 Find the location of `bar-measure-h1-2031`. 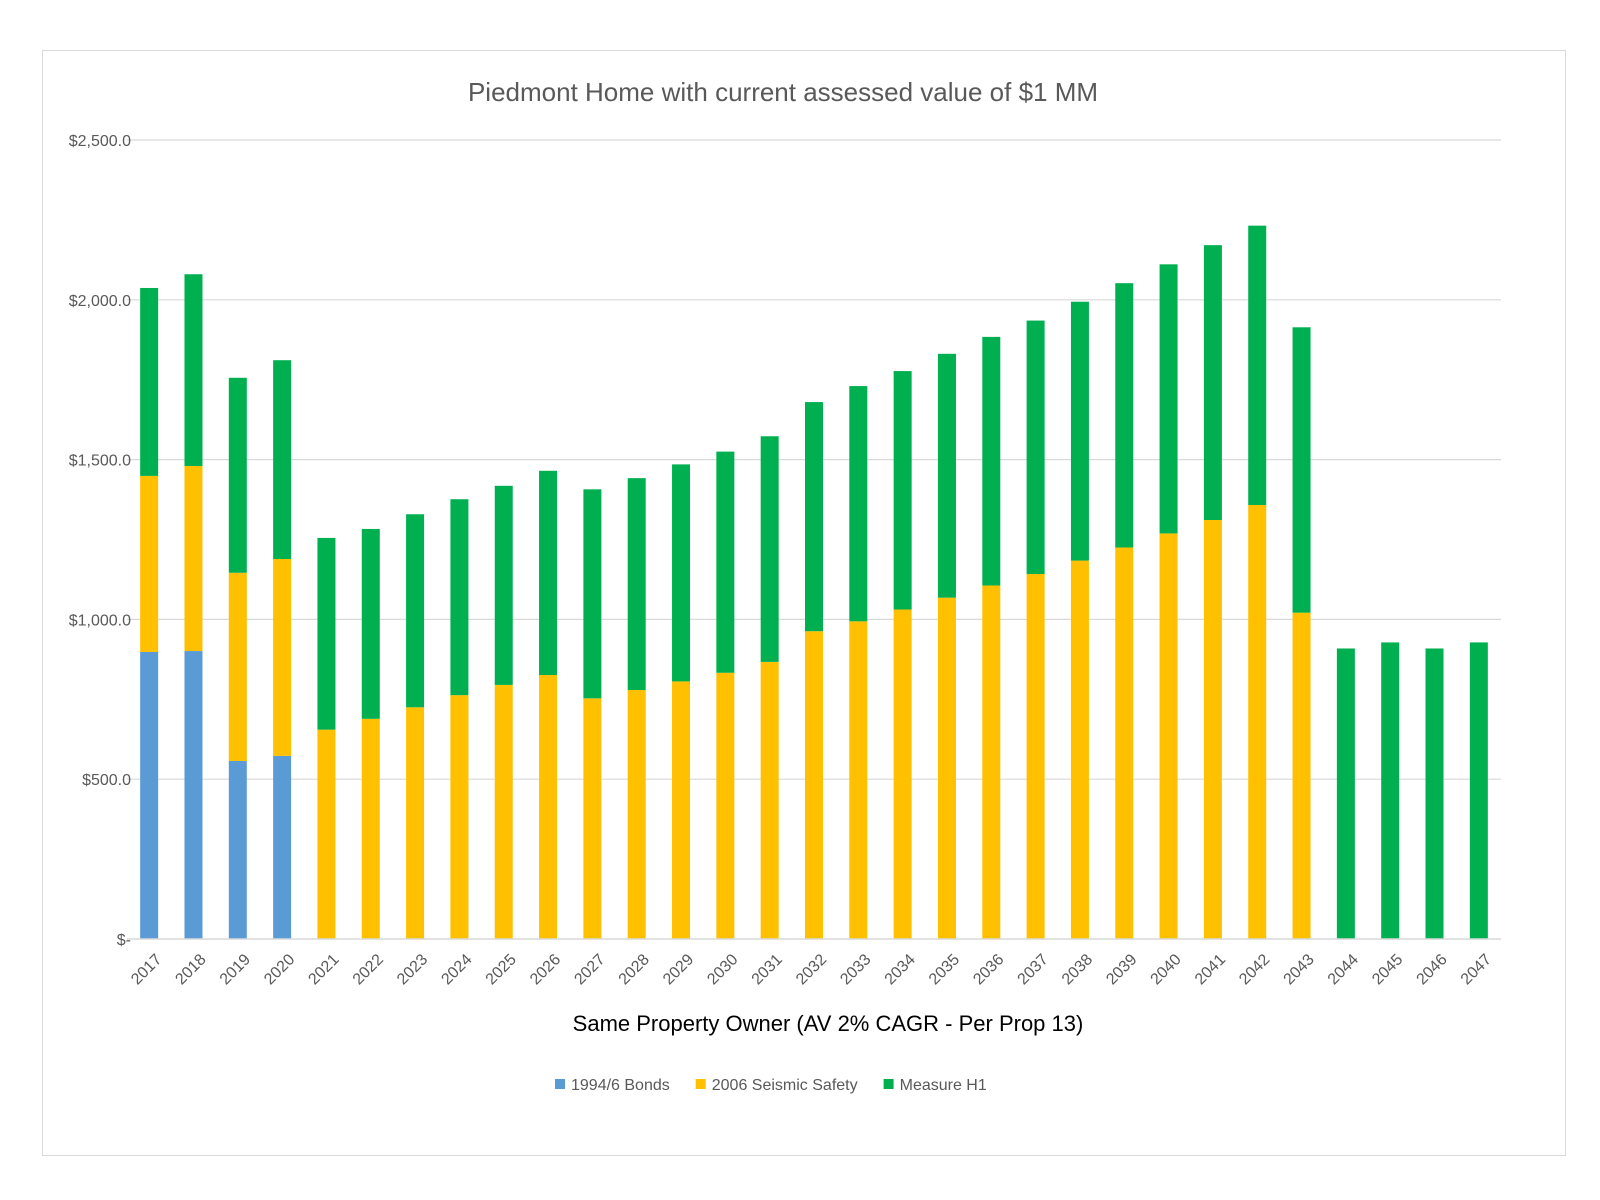

bar-measure-h1-2031 is located at coordinates (769, 549).